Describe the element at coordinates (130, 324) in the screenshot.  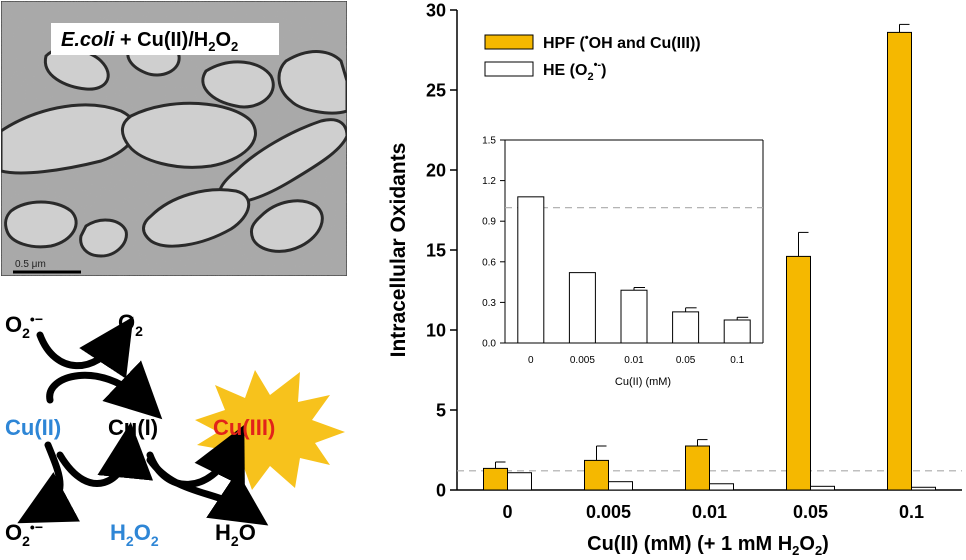
I see `o2-top: O2` at that location.